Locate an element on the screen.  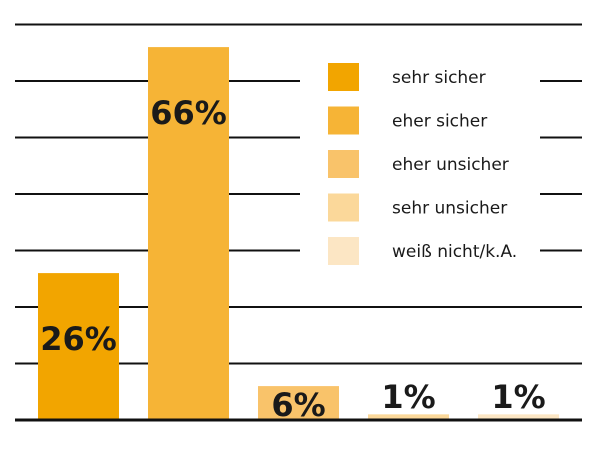
legend-label-1: sehr sicher is located at coordinates (439, 78).